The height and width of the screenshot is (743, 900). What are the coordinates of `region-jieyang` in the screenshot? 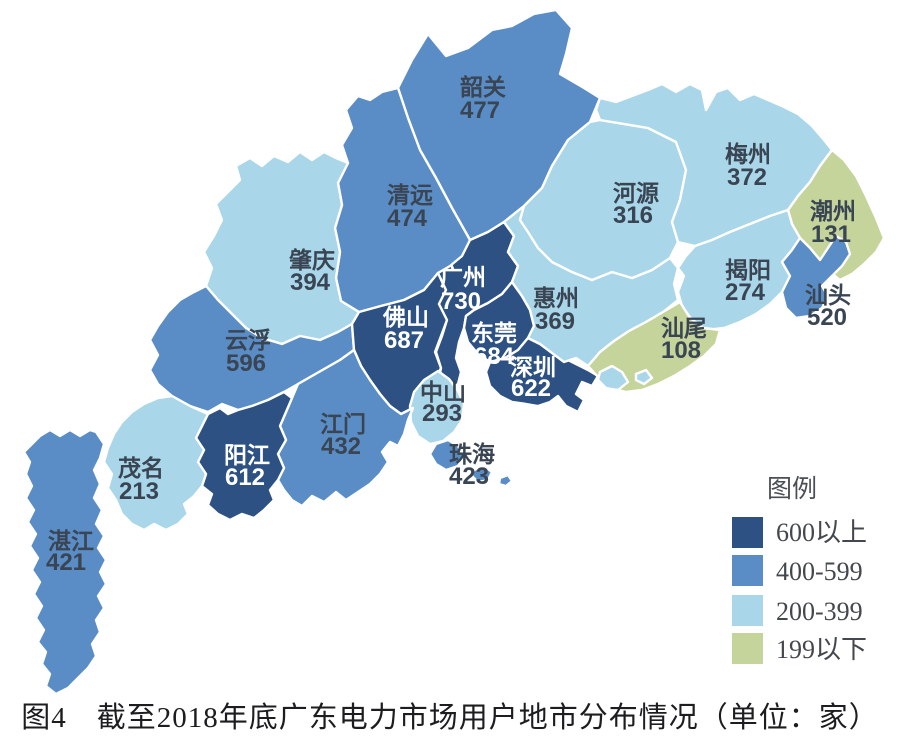 It's located at (739, 270).